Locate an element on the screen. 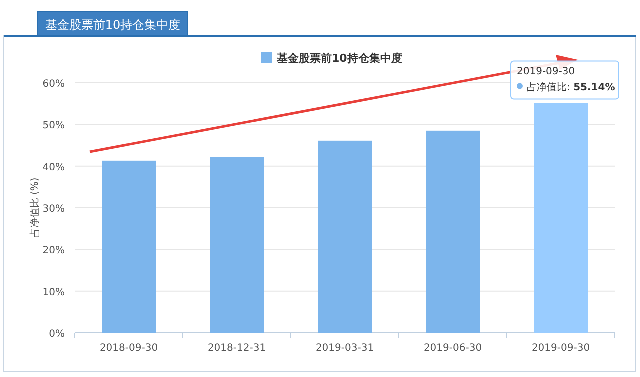 This screenshot has width=640, height=377. y-tick-label: 20% is located at coordinates (53, 251).